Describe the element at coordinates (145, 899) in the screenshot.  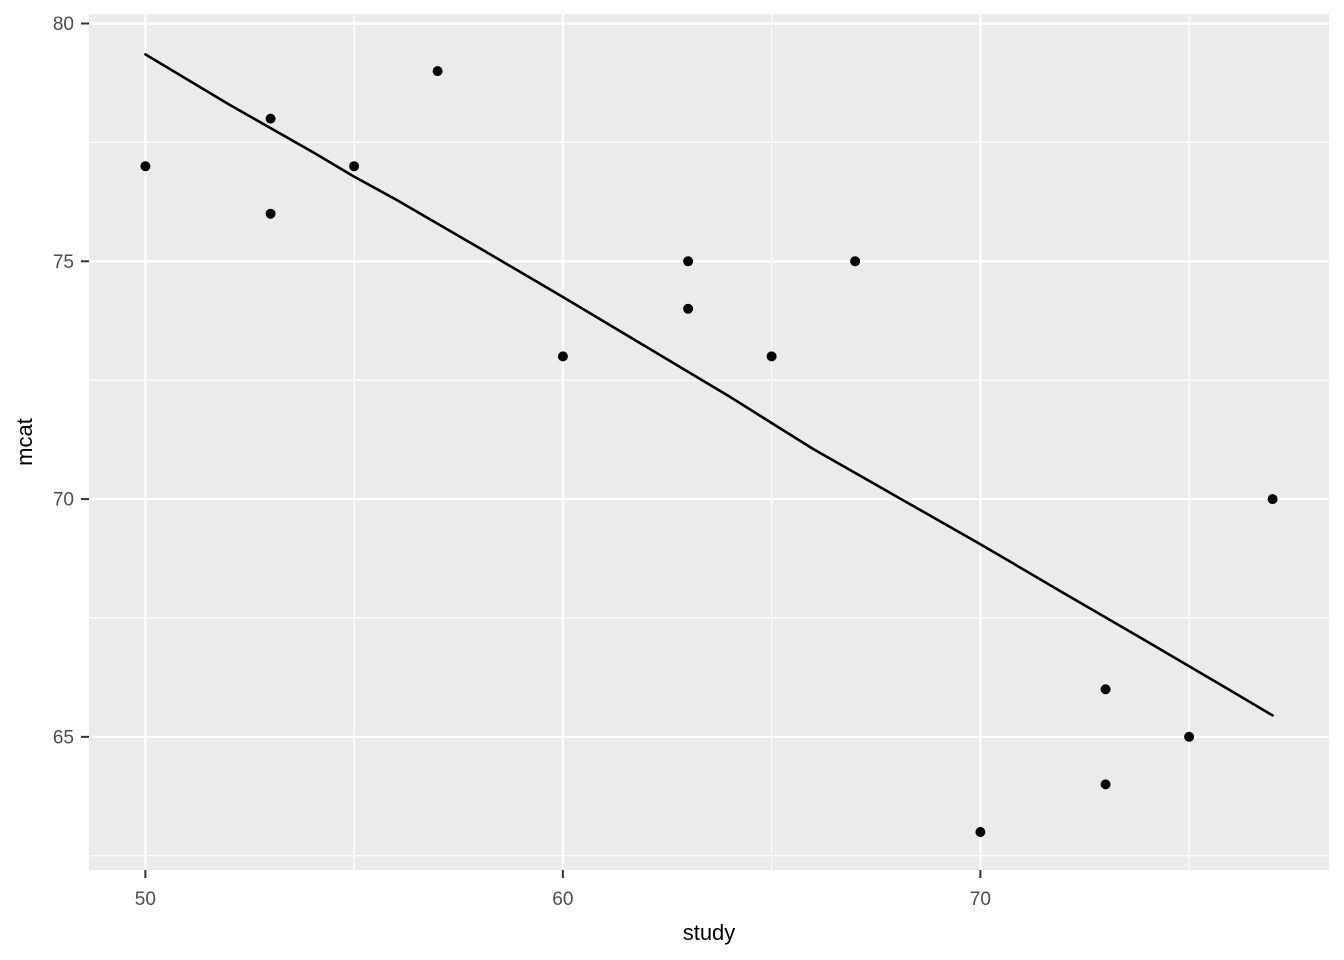
I see `x-tick-label: 50` at that location.